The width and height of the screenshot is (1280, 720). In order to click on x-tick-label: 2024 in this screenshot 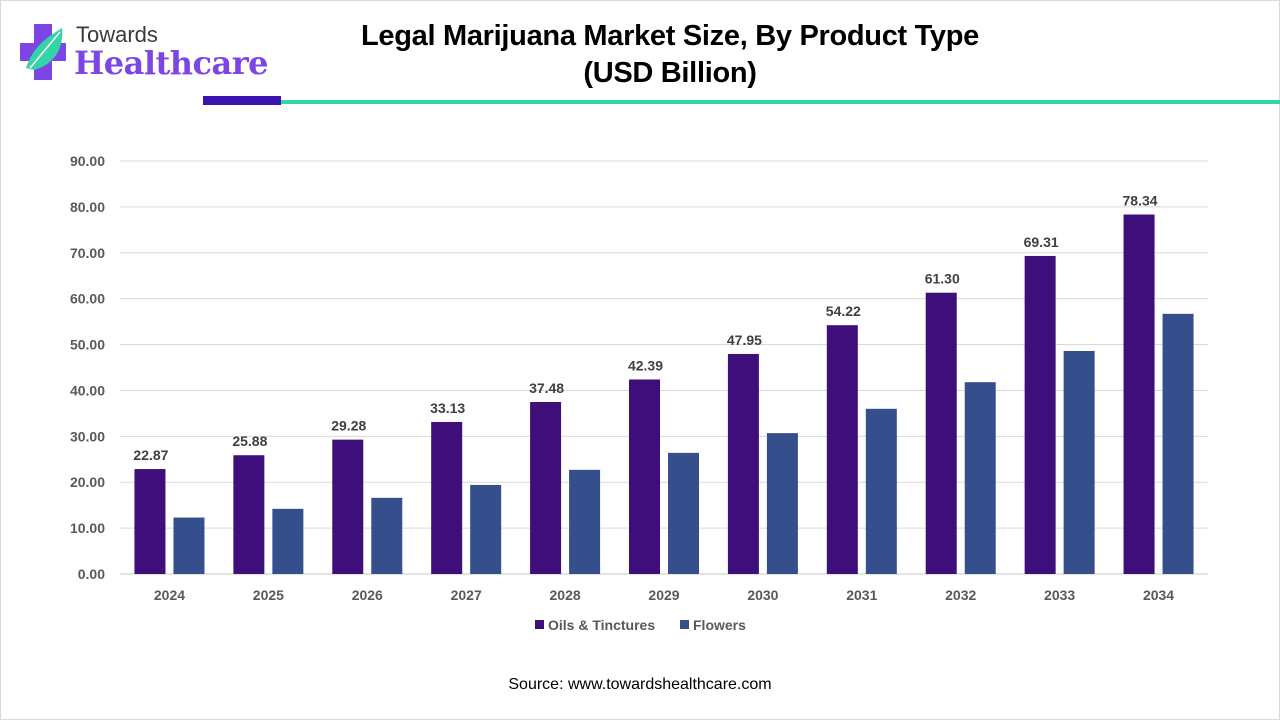, I will do `click(169, 595)`.